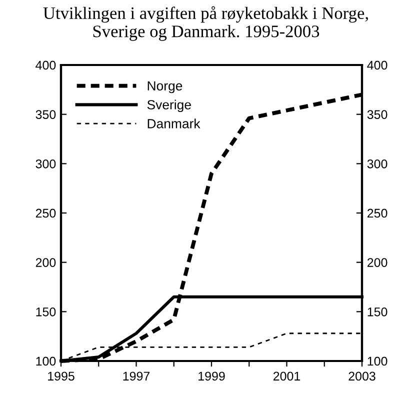 The image size is (412, 420). I want to click on x-tick-label: 1995, so click(61, 376).